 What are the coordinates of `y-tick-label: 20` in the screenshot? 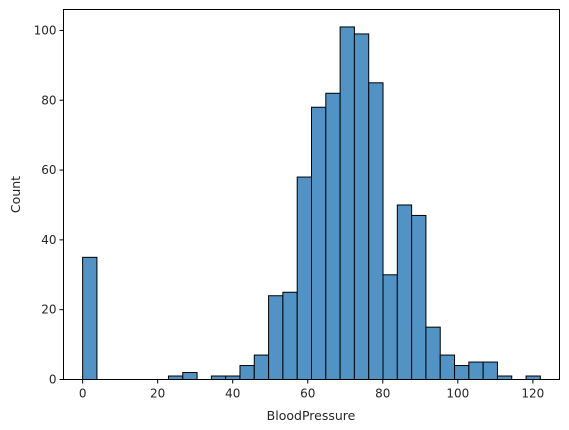 It's located at (48, 310).